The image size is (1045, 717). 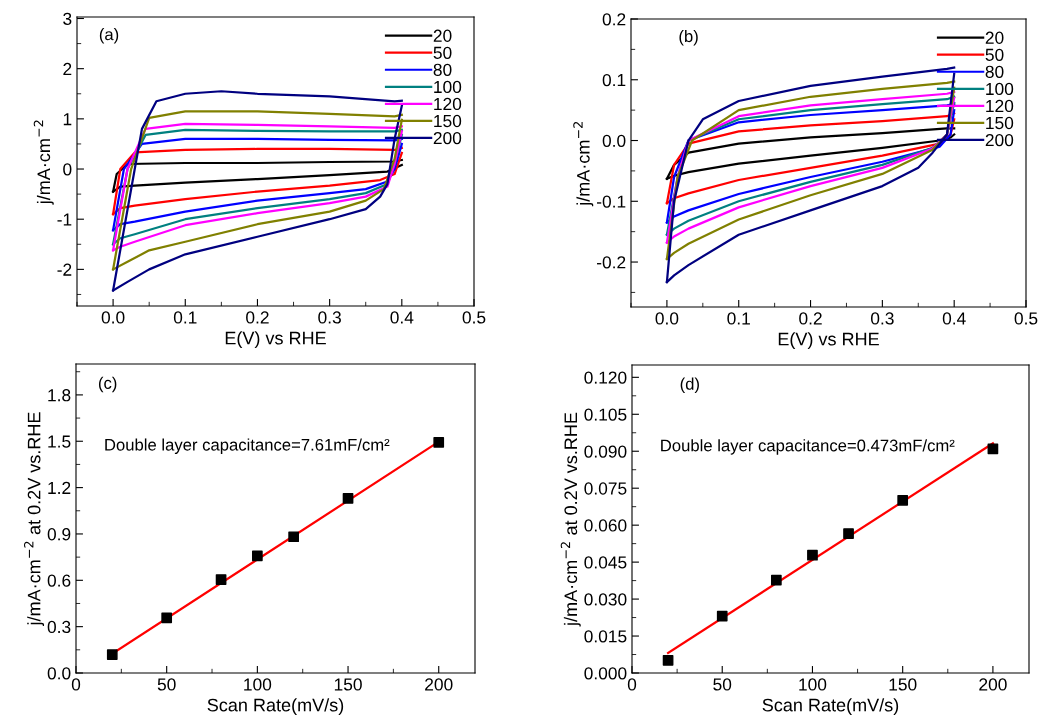 I want to click on y-tick-label: 0.030, so click(x=605, y=599).